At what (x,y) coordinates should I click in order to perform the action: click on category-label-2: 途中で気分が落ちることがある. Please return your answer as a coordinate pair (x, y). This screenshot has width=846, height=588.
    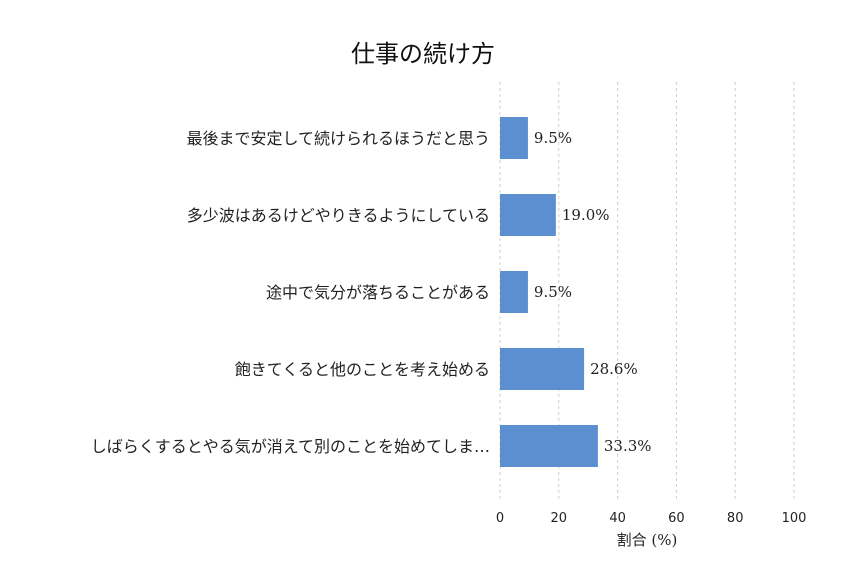
    Looking at the image, I should click on (378, 292).